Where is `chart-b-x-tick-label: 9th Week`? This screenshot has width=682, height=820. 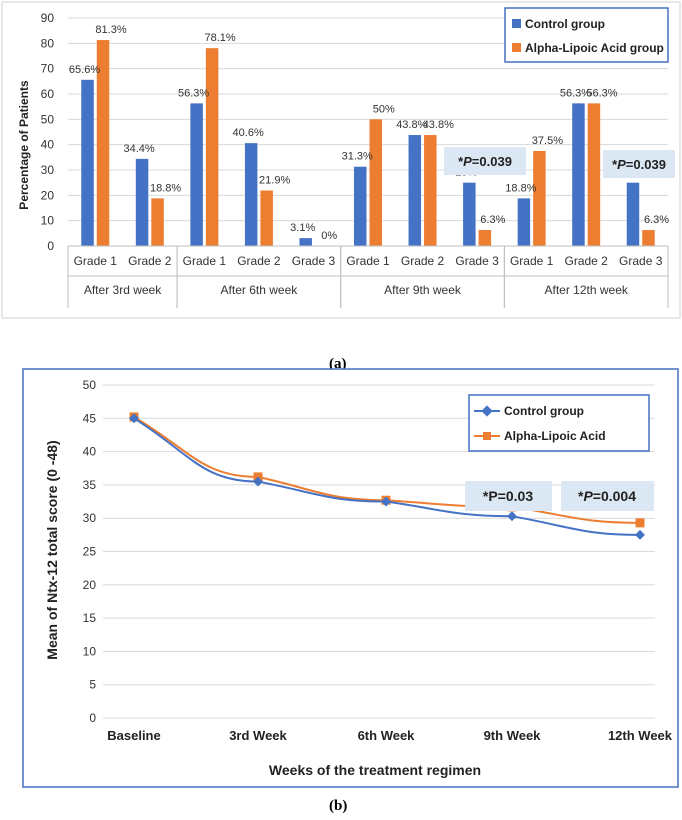
chart-b-x-tick-label: 9th Week is located at coordinates (513, 735).